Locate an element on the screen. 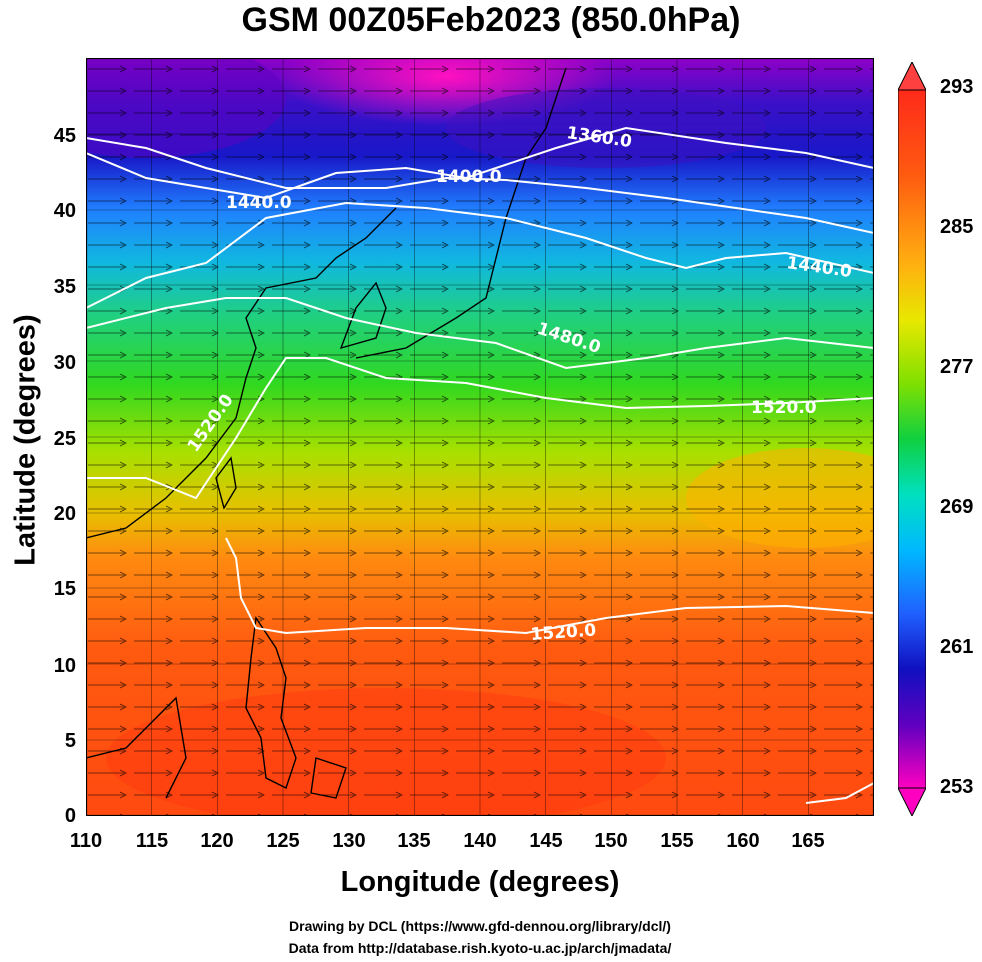 Image resolution: width=982 pixels, height=962 pixels. y-axis-label: Latitude (degrees) is located at coordinates (25, 440).